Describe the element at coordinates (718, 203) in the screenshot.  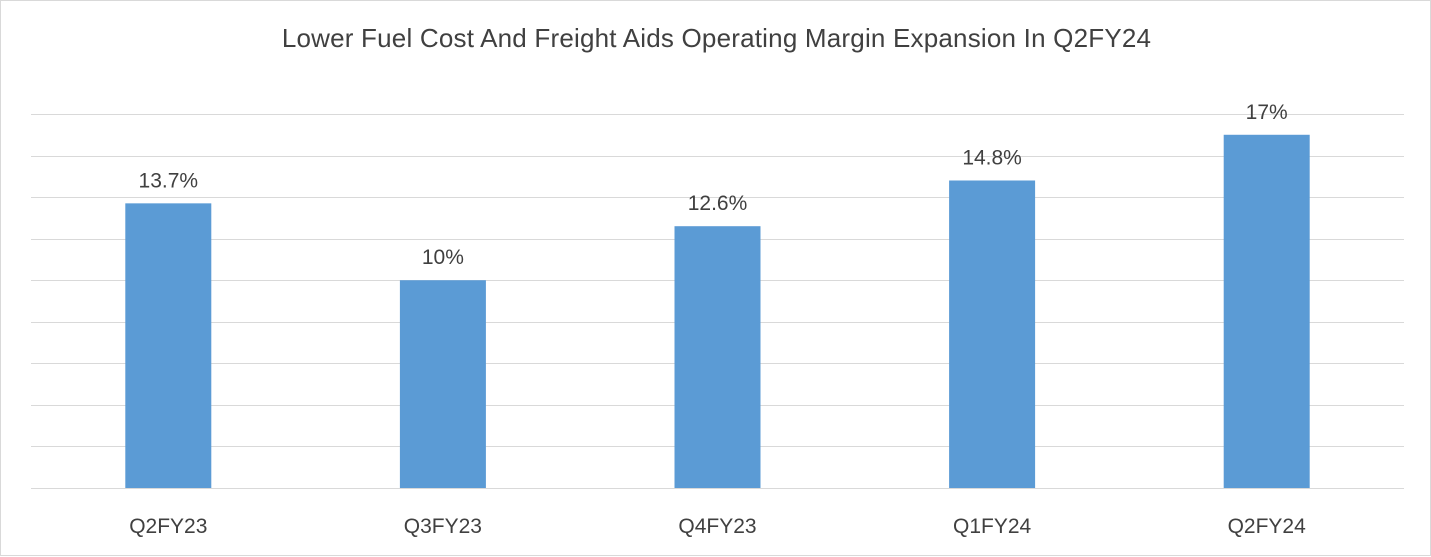
I see `data-label: 12.6%` at that location.